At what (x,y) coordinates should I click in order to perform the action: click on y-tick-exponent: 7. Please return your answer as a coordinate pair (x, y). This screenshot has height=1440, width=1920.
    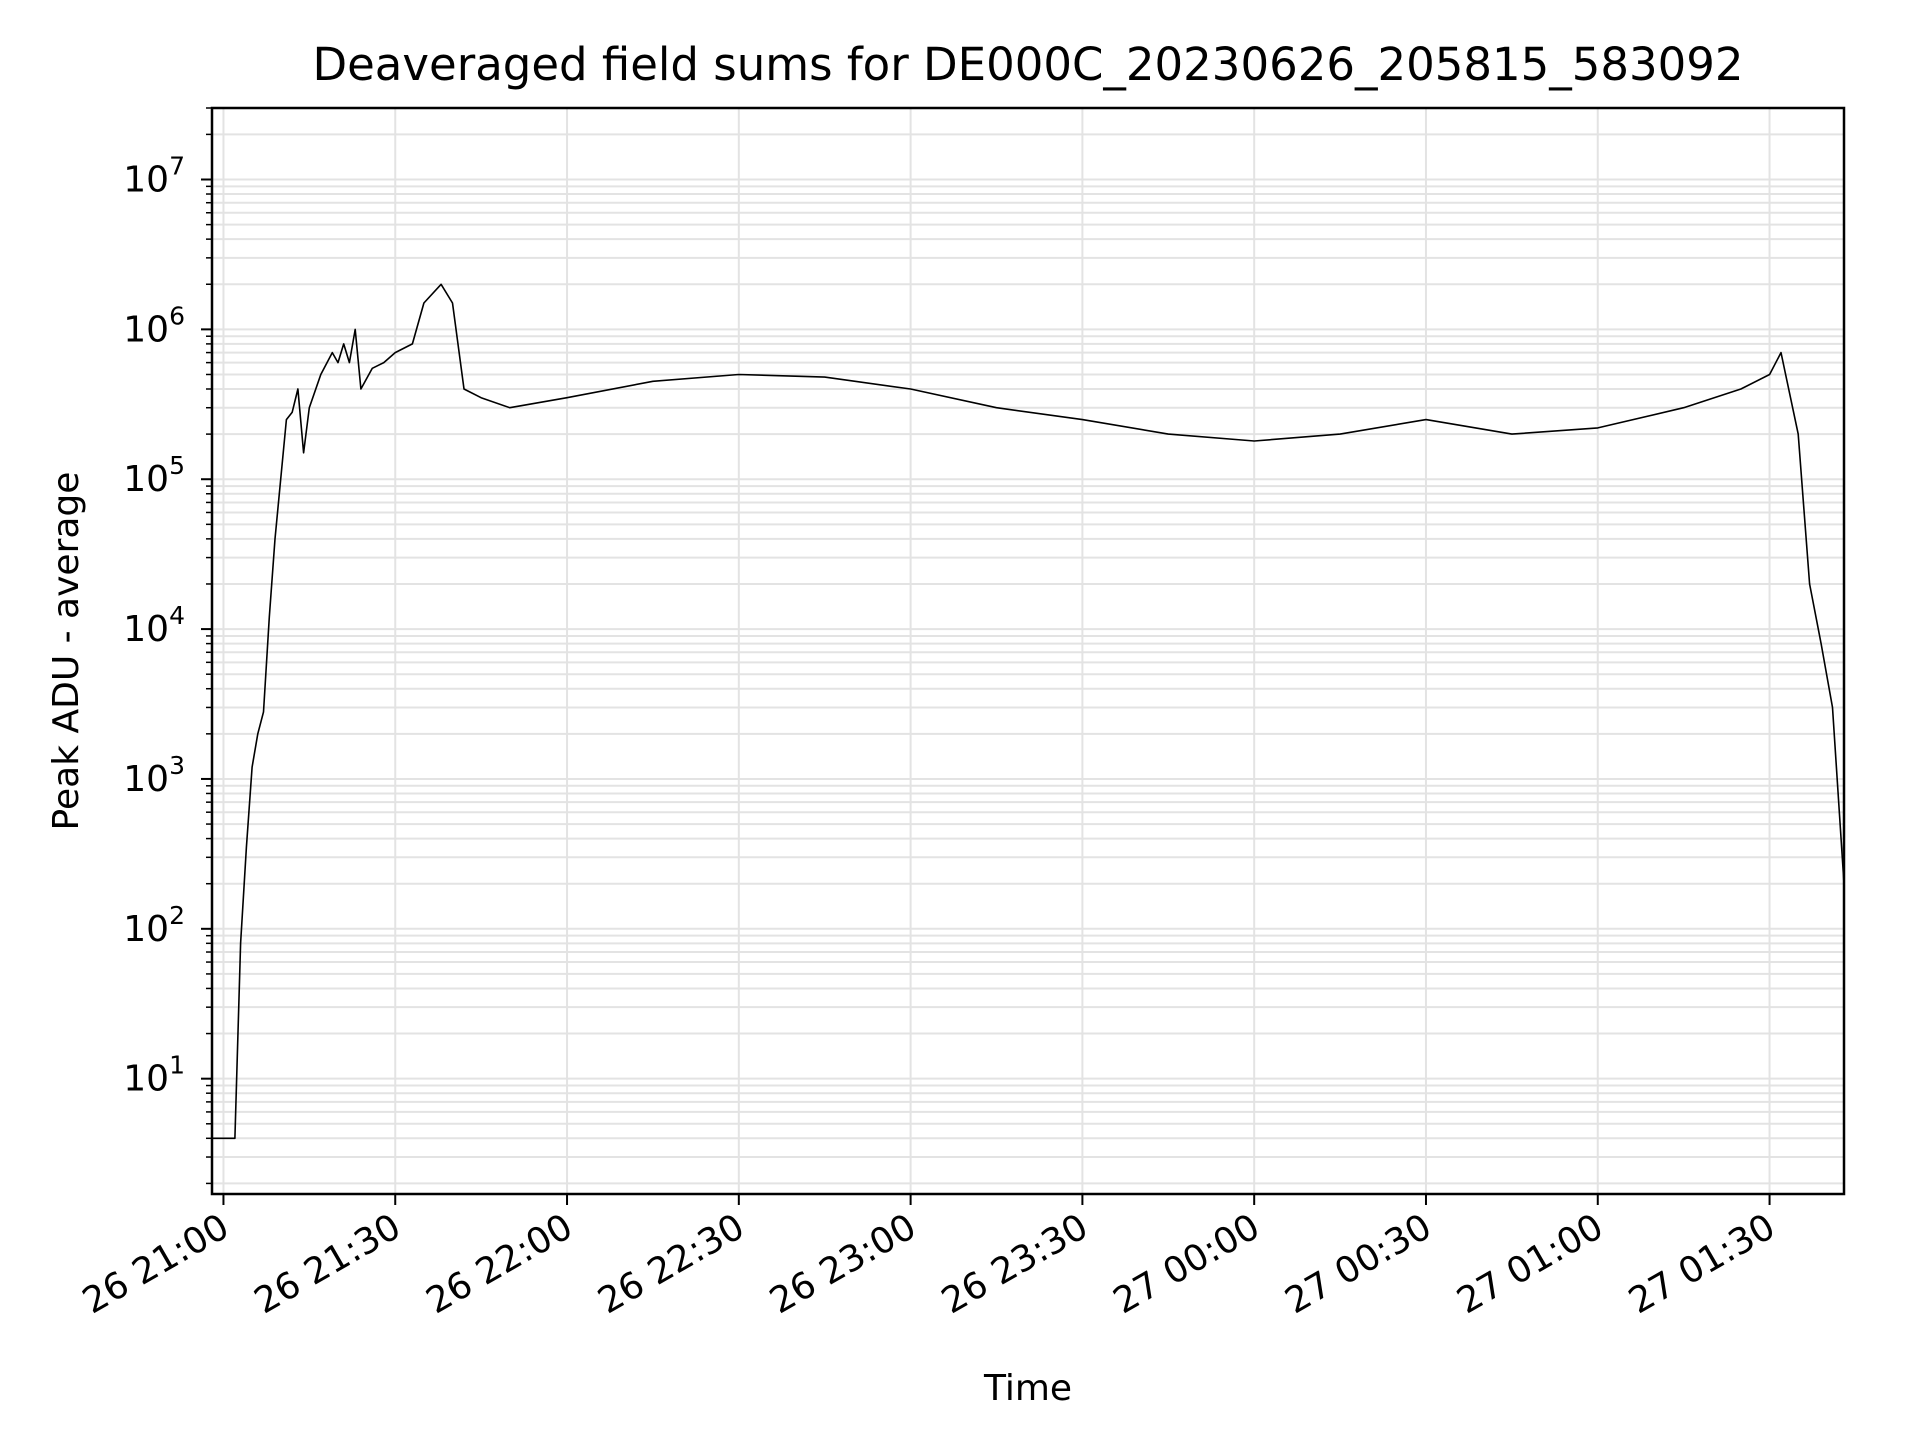
    Looking at the image, I should click on (177, 166).